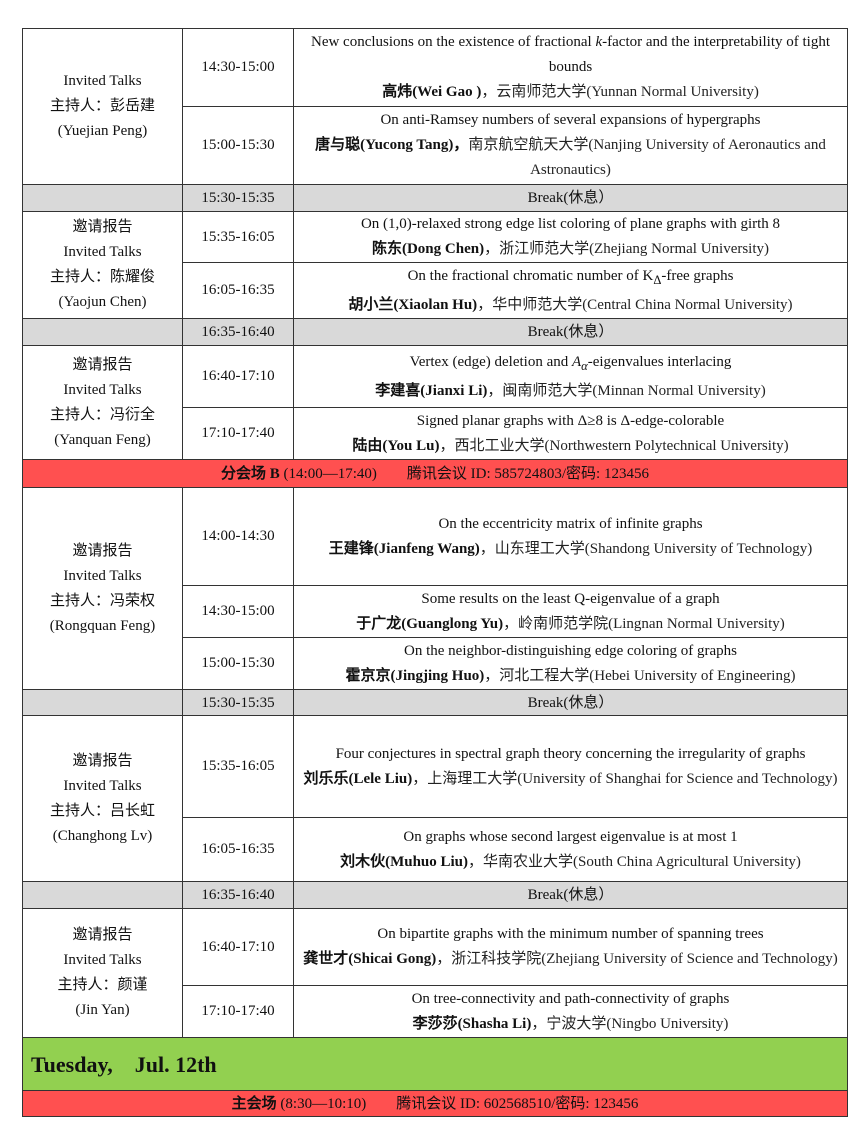 The image size is (865, 1130). I want to click on speaker-name: 于广龙(Guanglong Yu), so click(430, 623).